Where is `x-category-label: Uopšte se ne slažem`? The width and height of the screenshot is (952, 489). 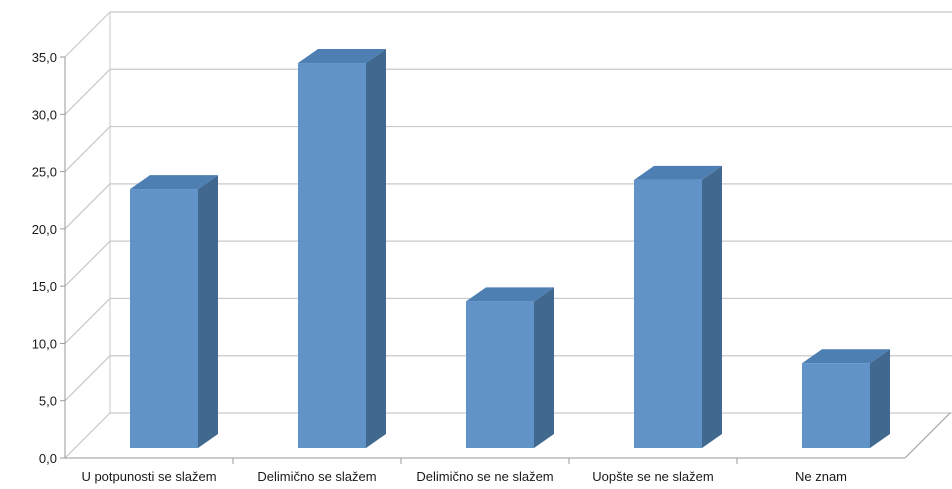 x-category-label: Uopšte se ne slažem is located at coordinates (652, 476).